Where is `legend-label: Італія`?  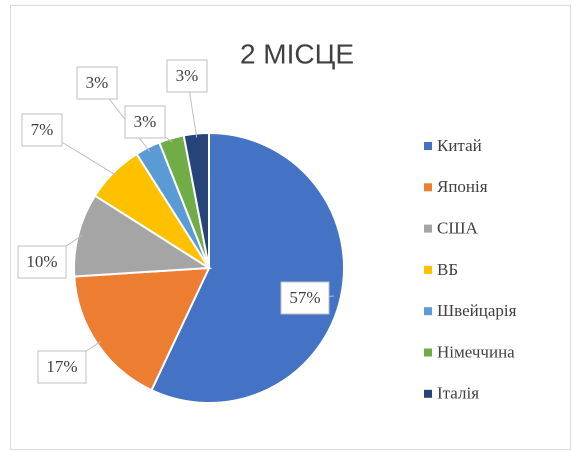 legend-label: Італія is located at coordinates (458, 393).